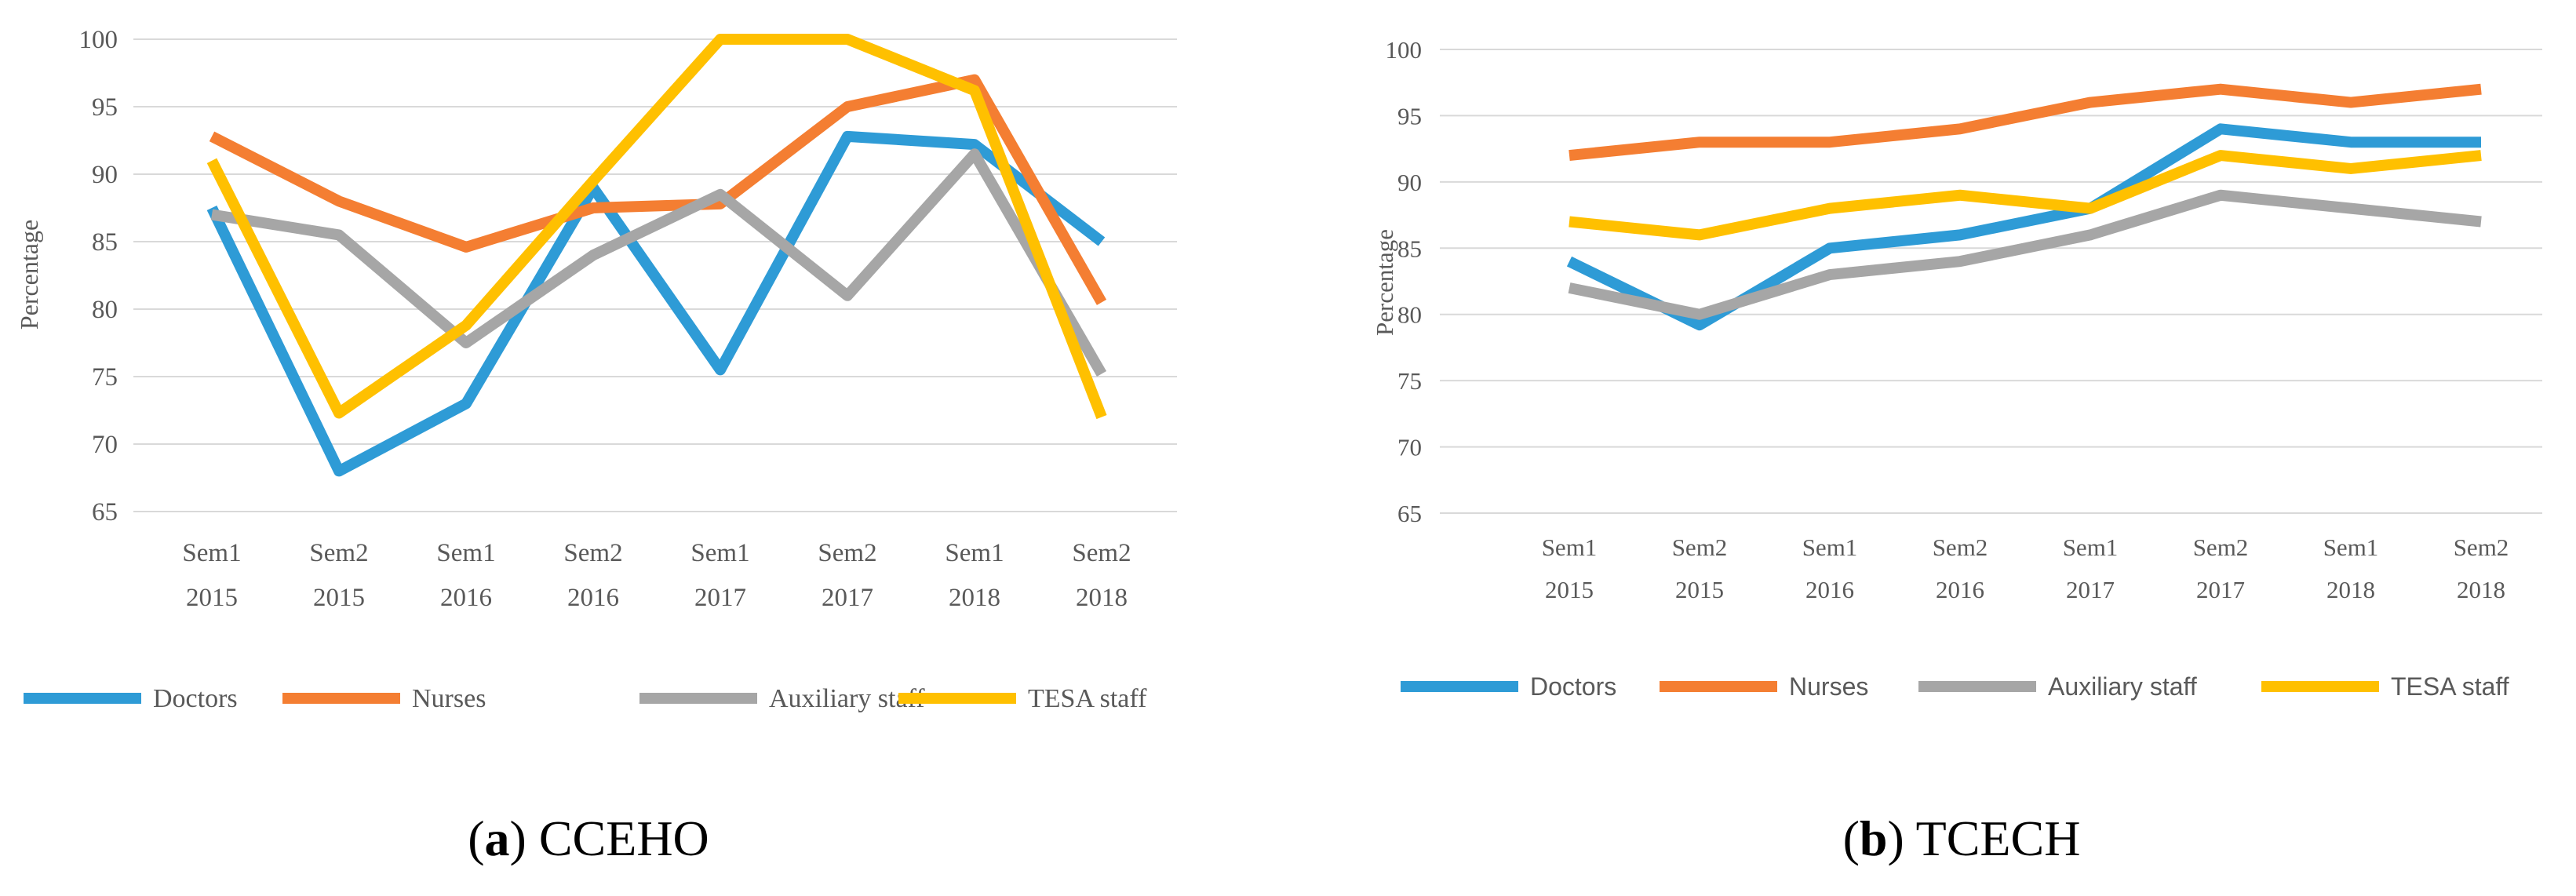 Image resolution: width=2576 pixels, height=896 pixels. I want to click on series-line-tesa-staff, so click(2025, 195).